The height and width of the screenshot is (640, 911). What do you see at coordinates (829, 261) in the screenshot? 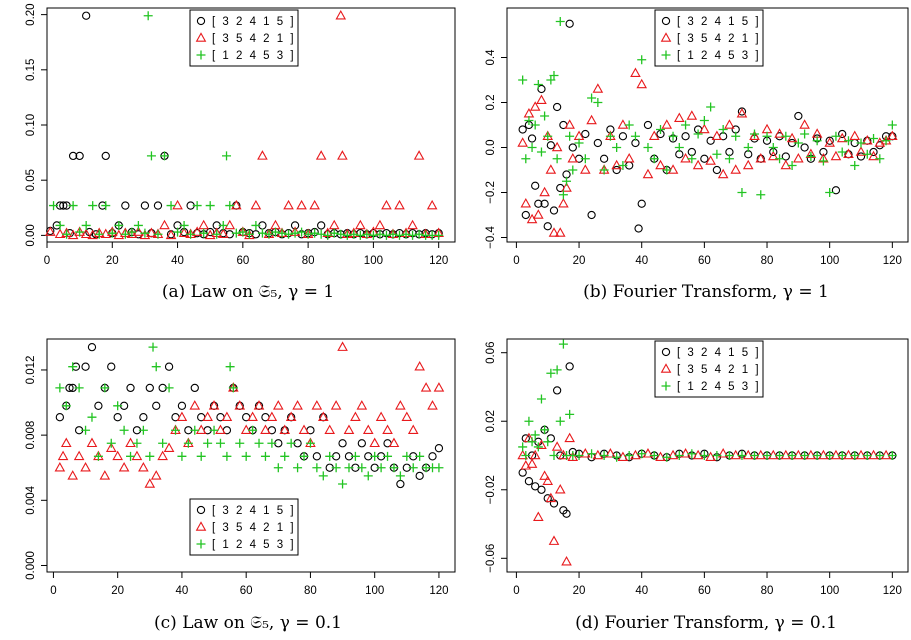
I see `x-tick-label: 100` at bounding box center [829, 261].